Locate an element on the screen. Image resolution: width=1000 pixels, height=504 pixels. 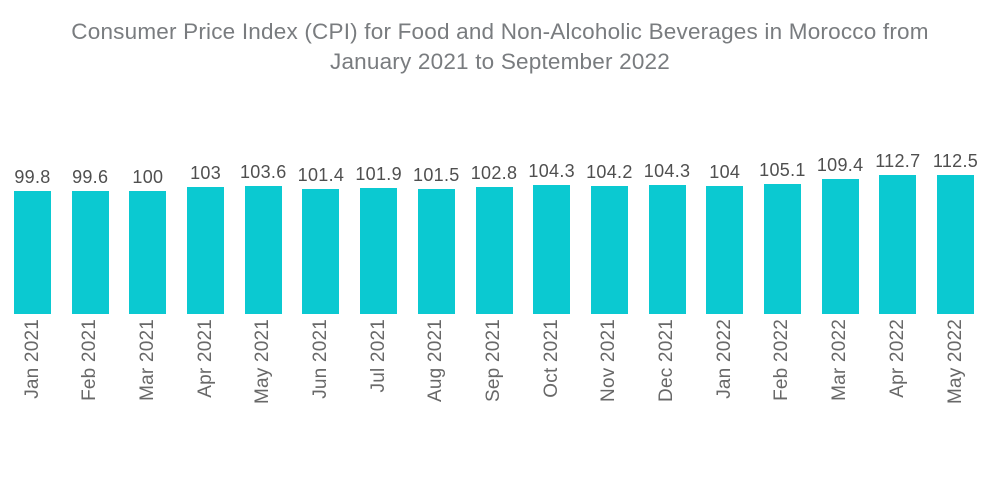
bar-value-label: 101.4 is located at coordinates (321, 175).